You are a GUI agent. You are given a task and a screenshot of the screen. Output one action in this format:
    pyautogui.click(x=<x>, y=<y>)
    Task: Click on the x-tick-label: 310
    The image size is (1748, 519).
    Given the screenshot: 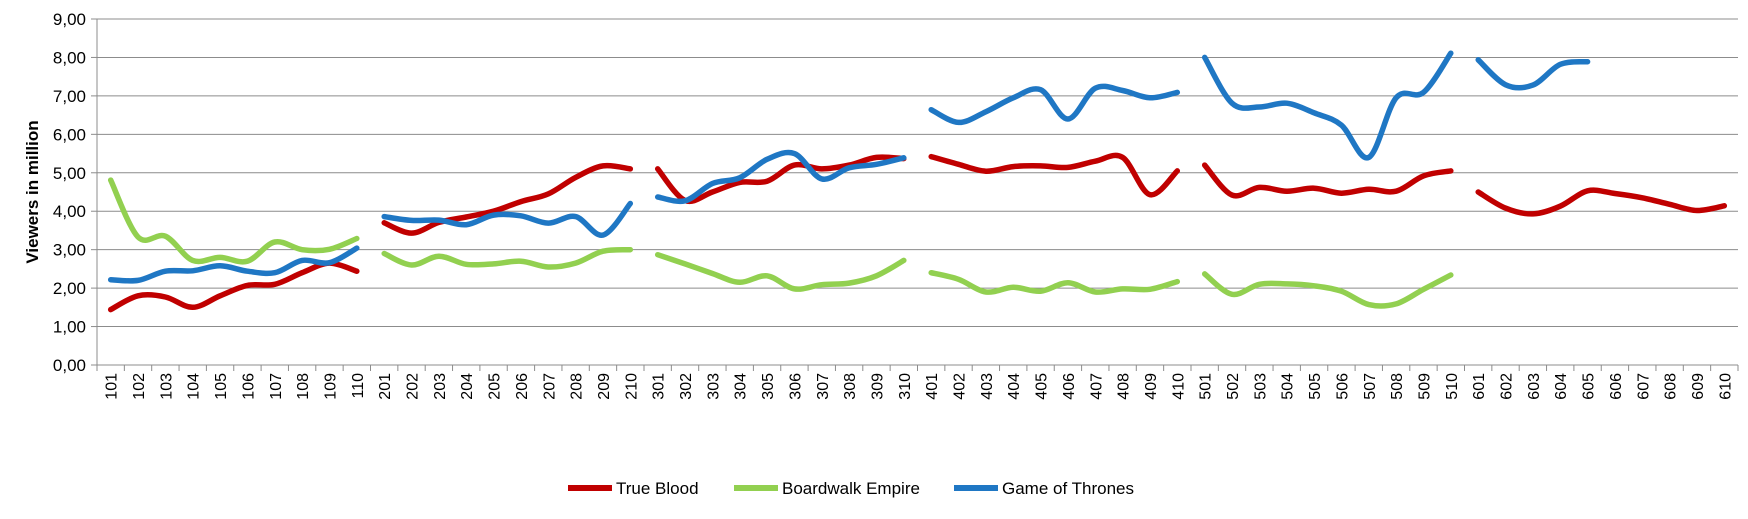 What is the action you would take?
    pyautogui.click(x=905, y=386)
    